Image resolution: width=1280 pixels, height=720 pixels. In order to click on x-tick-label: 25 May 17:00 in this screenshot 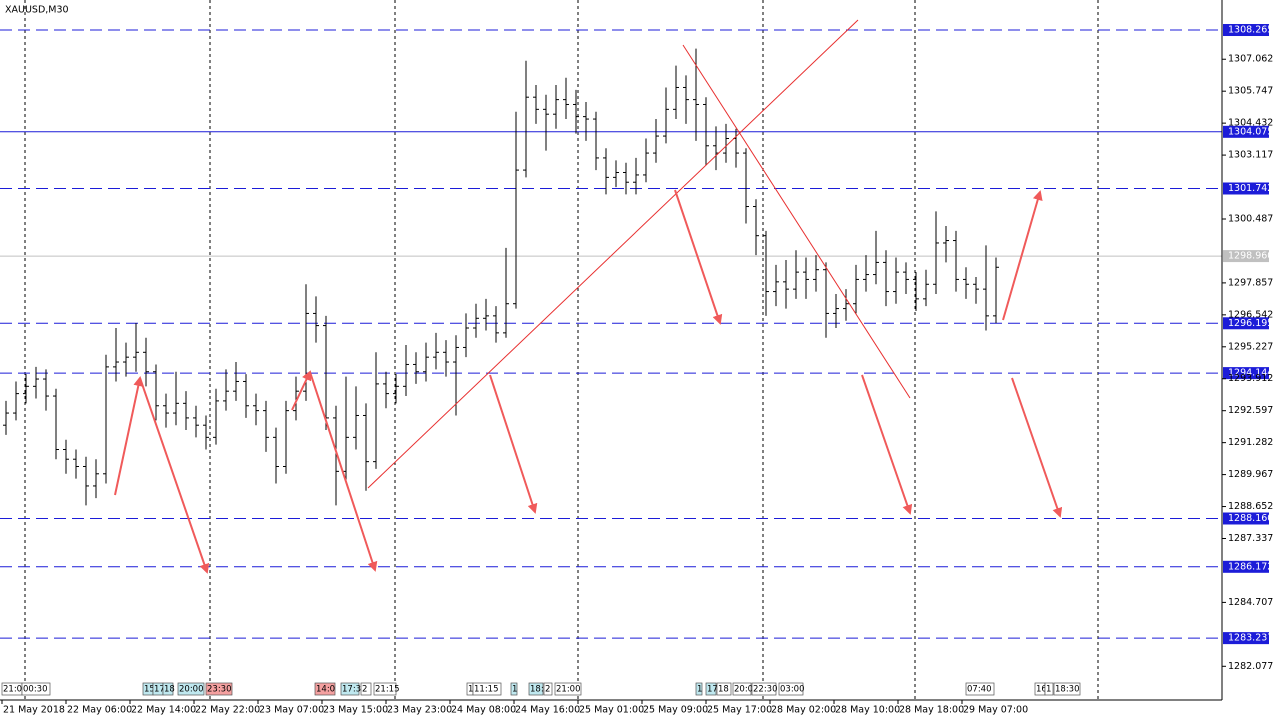, I will do `click(739, 710)`.